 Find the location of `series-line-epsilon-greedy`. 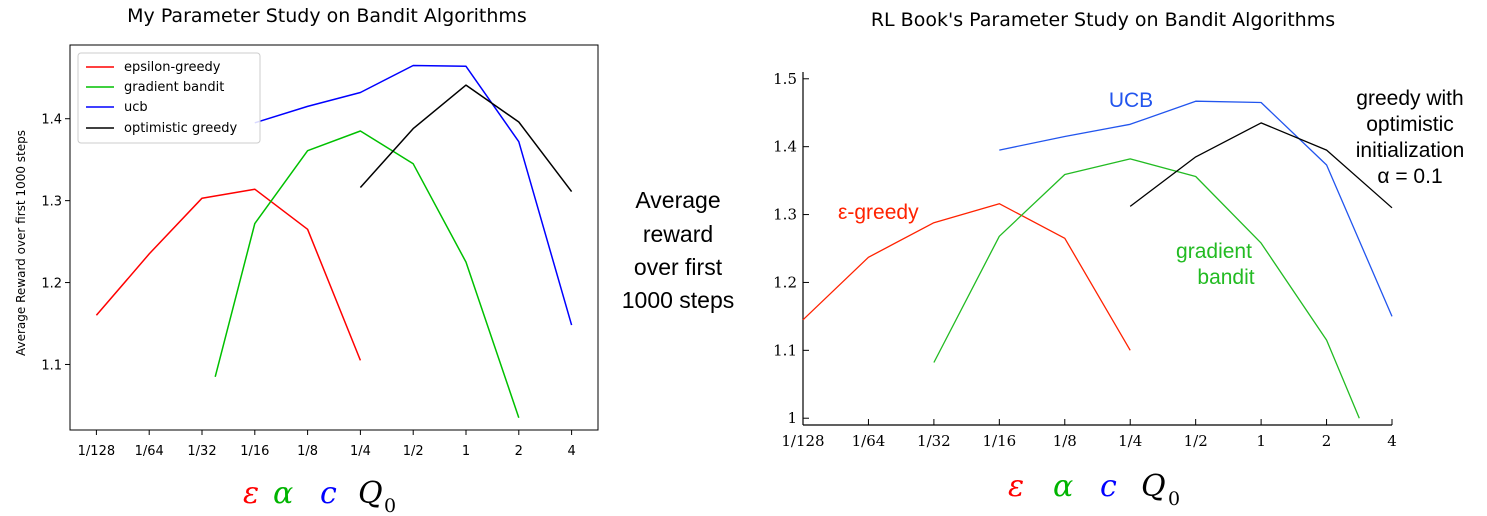

series-line-epsilon-greedy is located at coordinates (228, 274).